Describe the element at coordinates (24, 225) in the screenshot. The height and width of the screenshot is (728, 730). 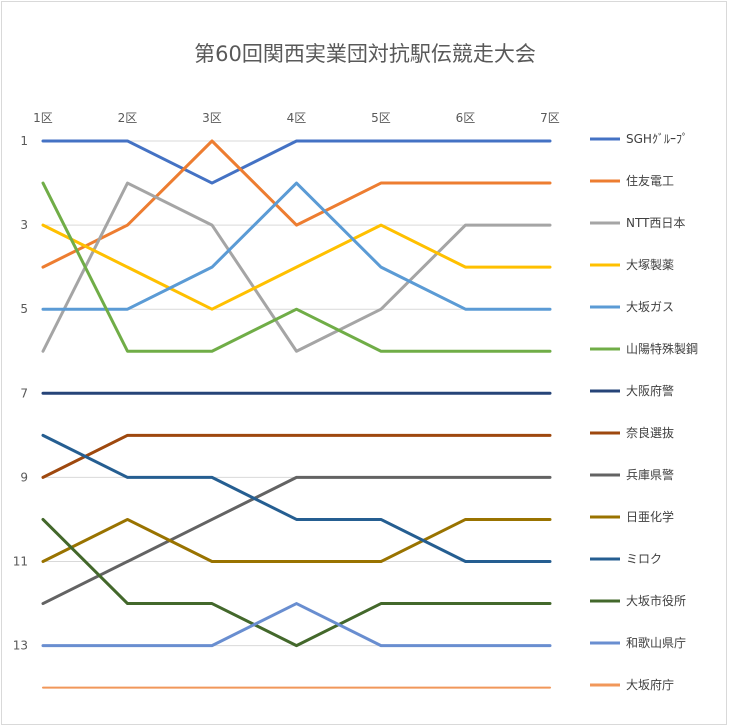
I see `y-tick-label: 3` at that location.